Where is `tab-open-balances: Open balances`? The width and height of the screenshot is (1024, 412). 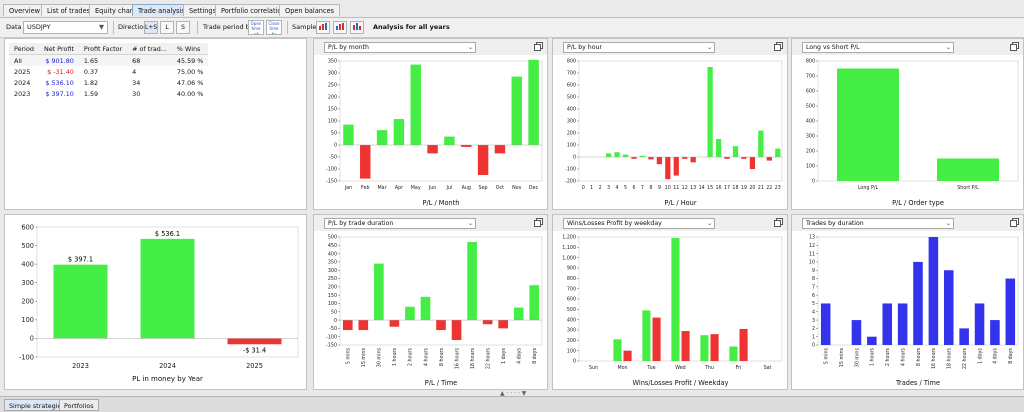 tab-open-balances: Open balances is located at coordinates (310, 10).